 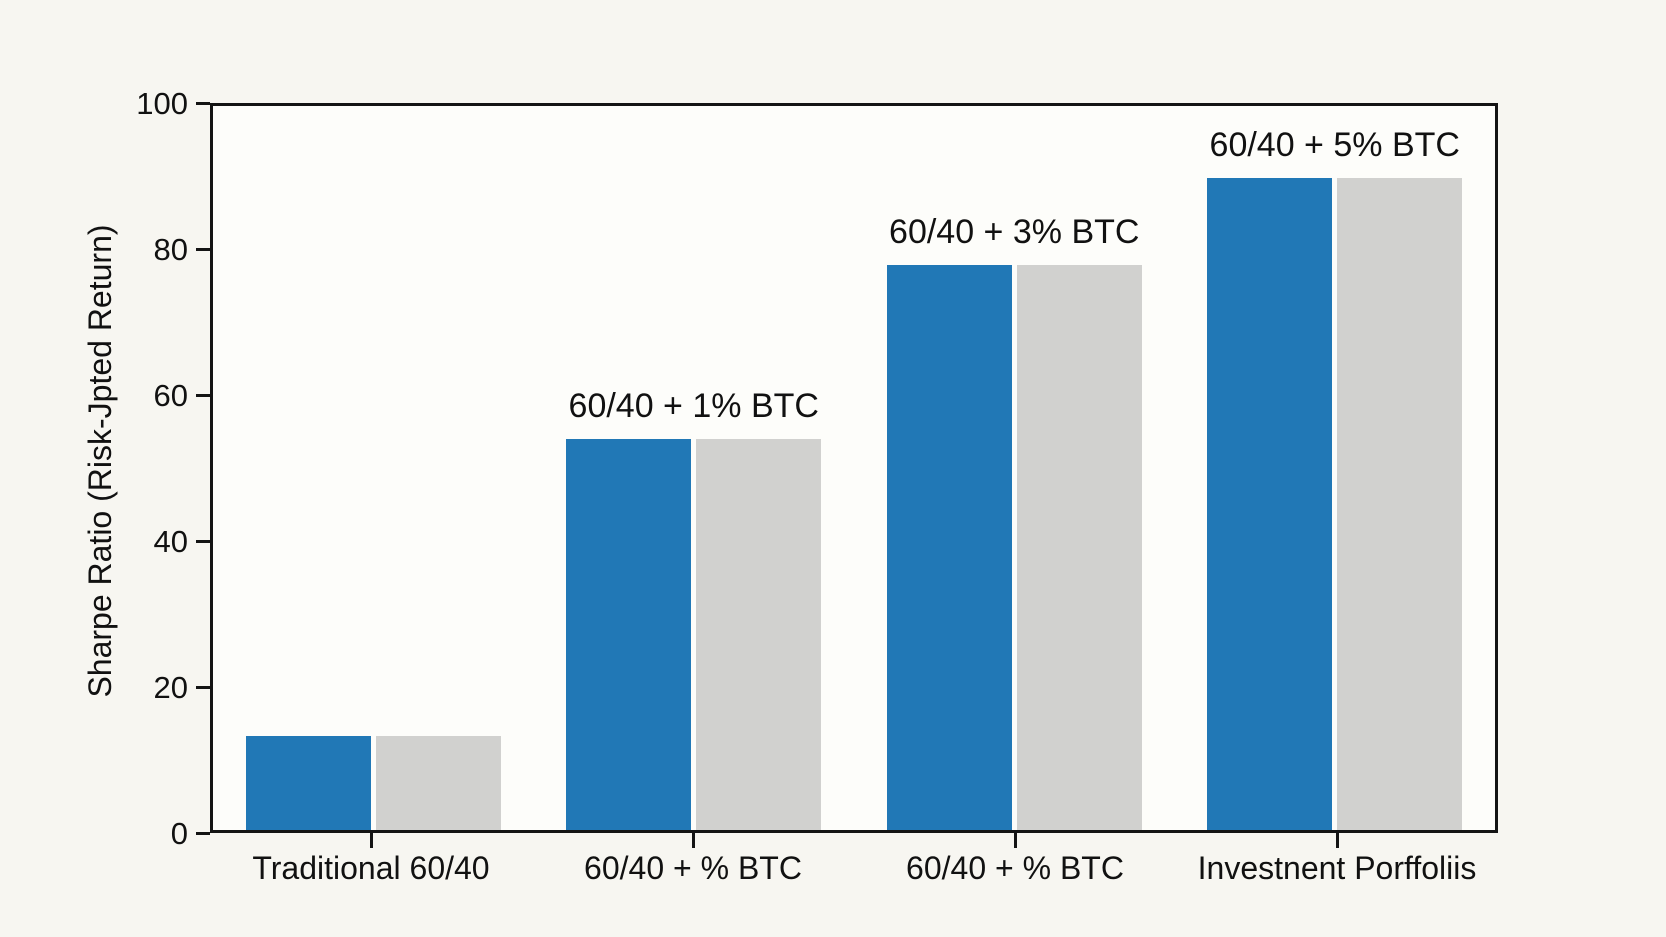 What do you see at coordinates (179, 833) in the screenshot?
I see `y-tick-label: 0` at bounding box center [179, 833].